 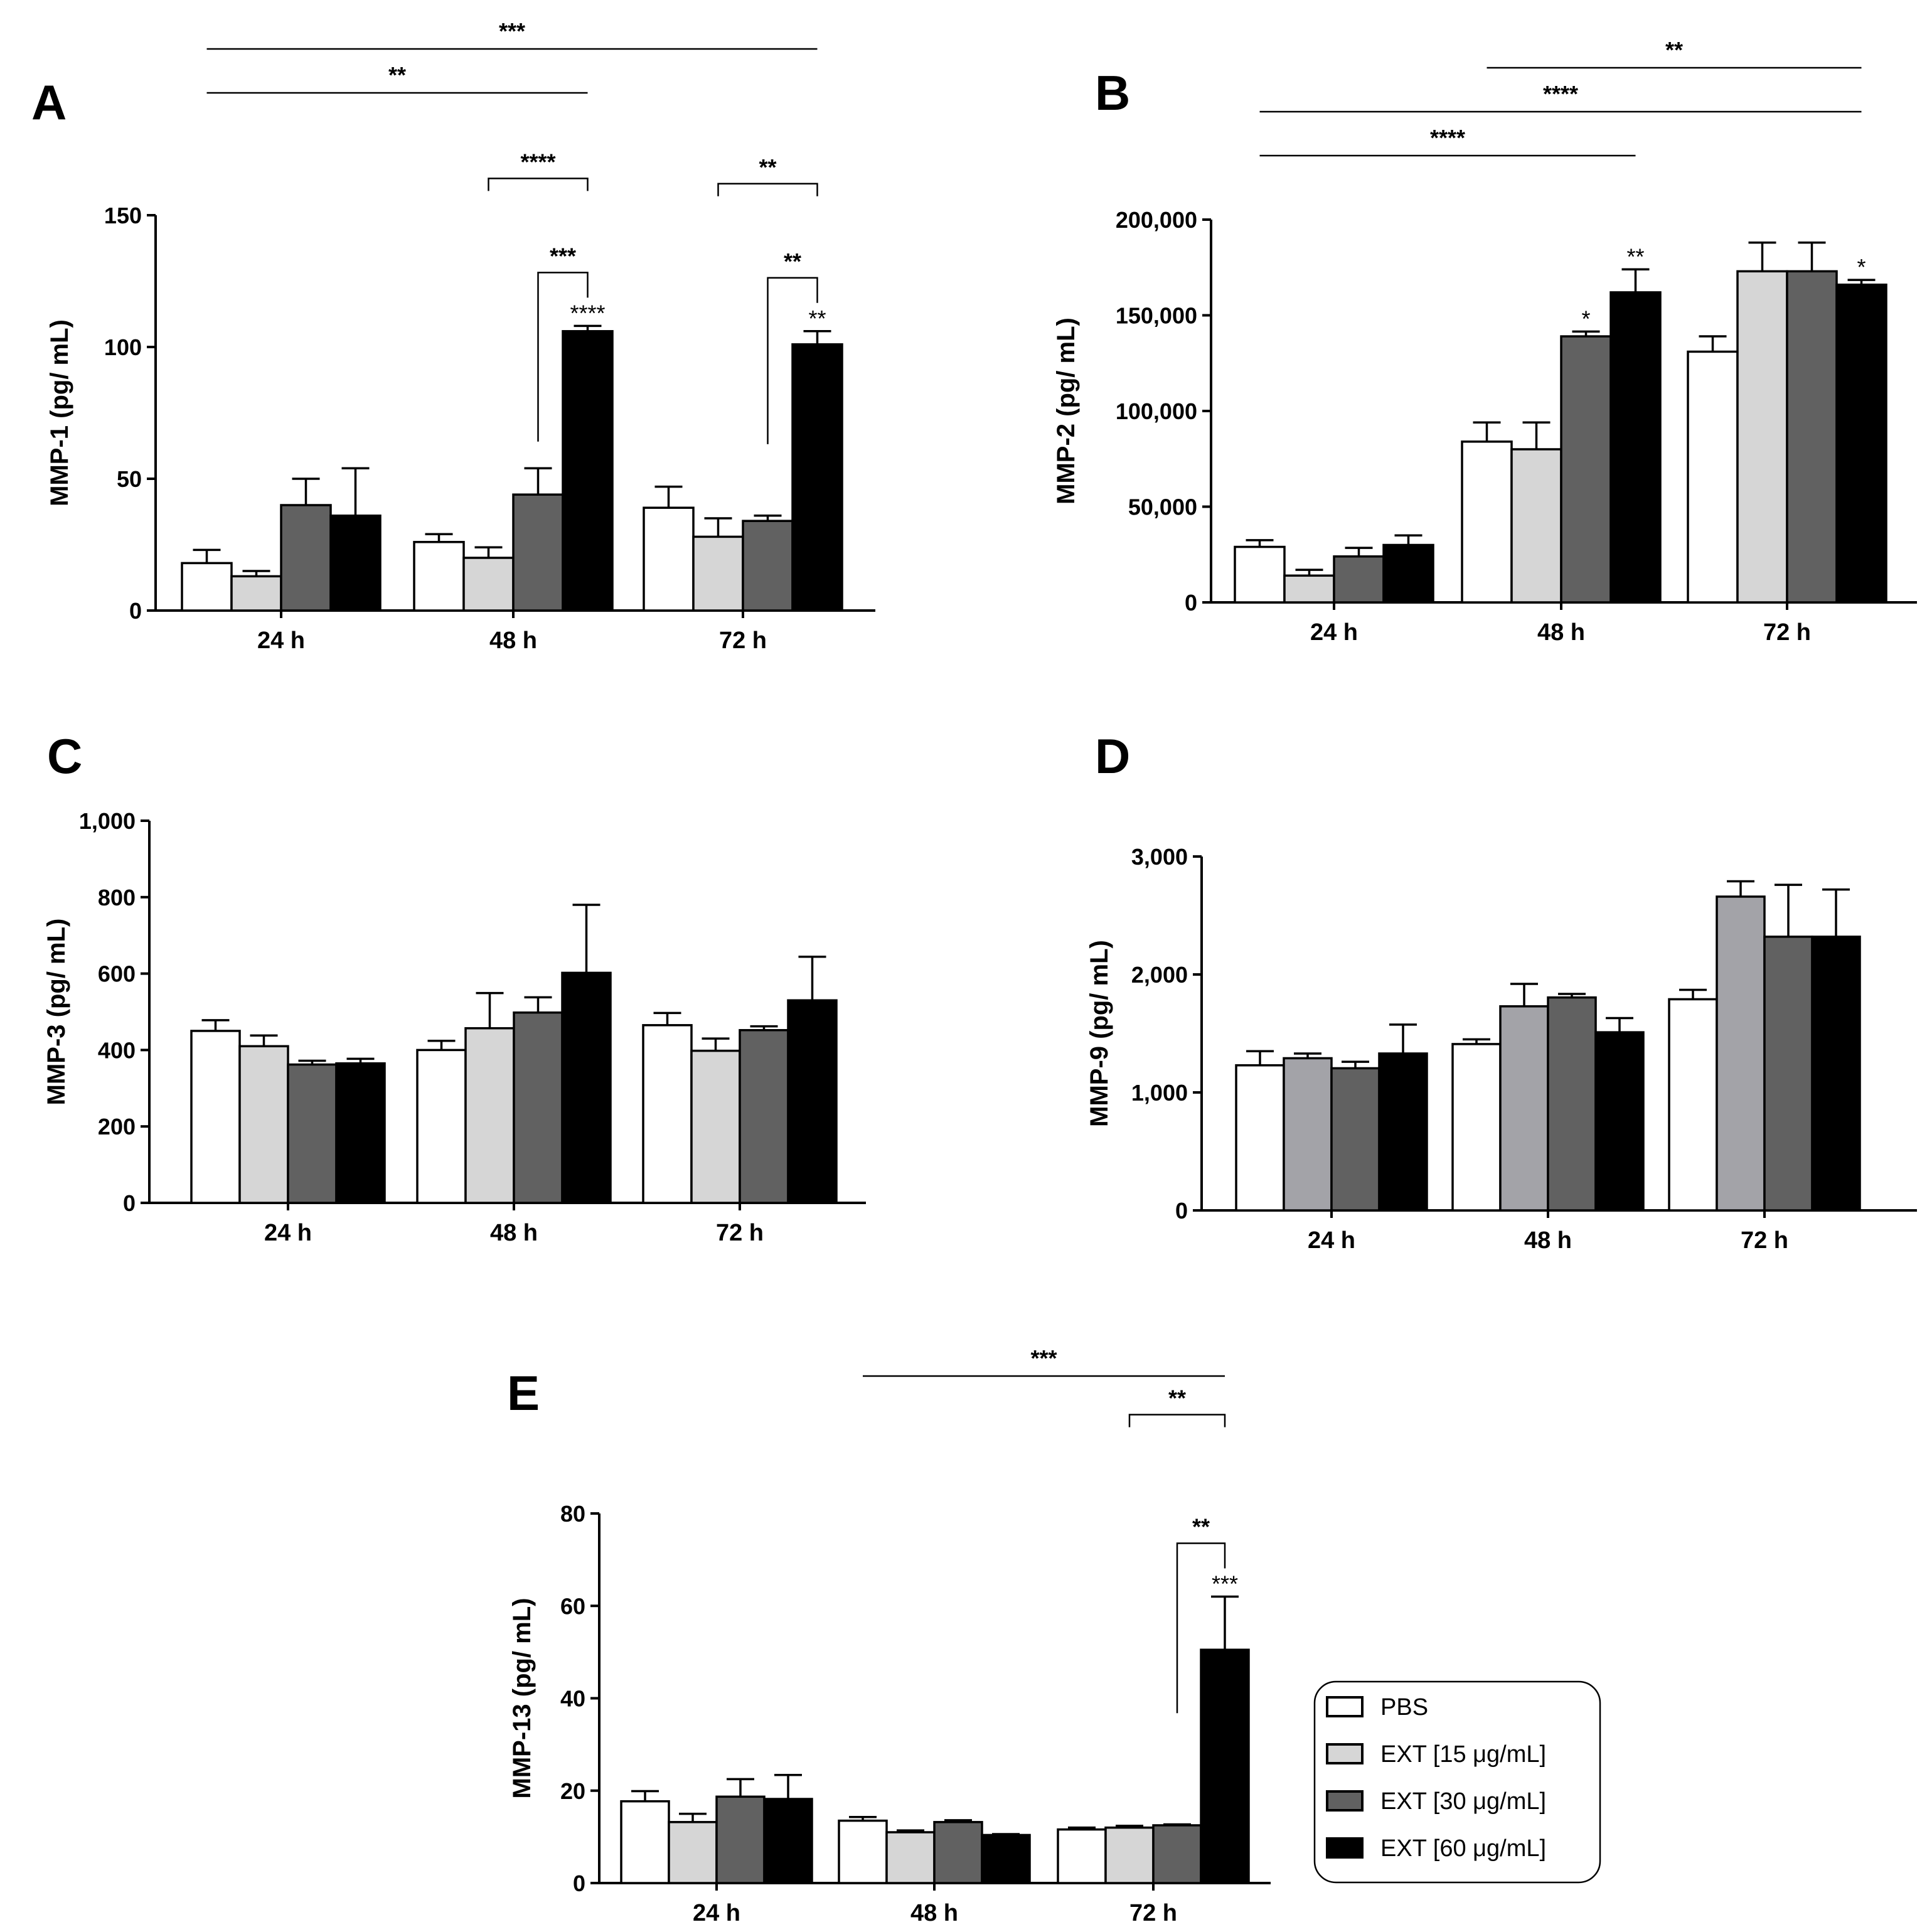 What do you see at coordinates (1463, 1848) in the screenshot?
I see `legend-label-ext60: EXT [60 μg/mL]` at bounding box center [1463, 1848].